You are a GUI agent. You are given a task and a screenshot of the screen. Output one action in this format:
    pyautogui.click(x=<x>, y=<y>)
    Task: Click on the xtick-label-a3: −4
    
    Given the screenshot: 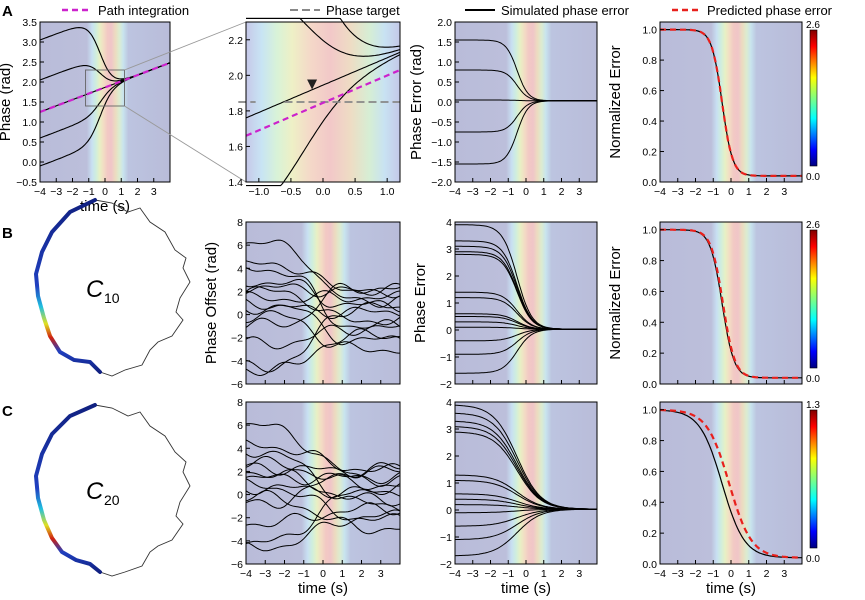 What is the action you would take?
    pyautogui.click(x=455, y=192)
    